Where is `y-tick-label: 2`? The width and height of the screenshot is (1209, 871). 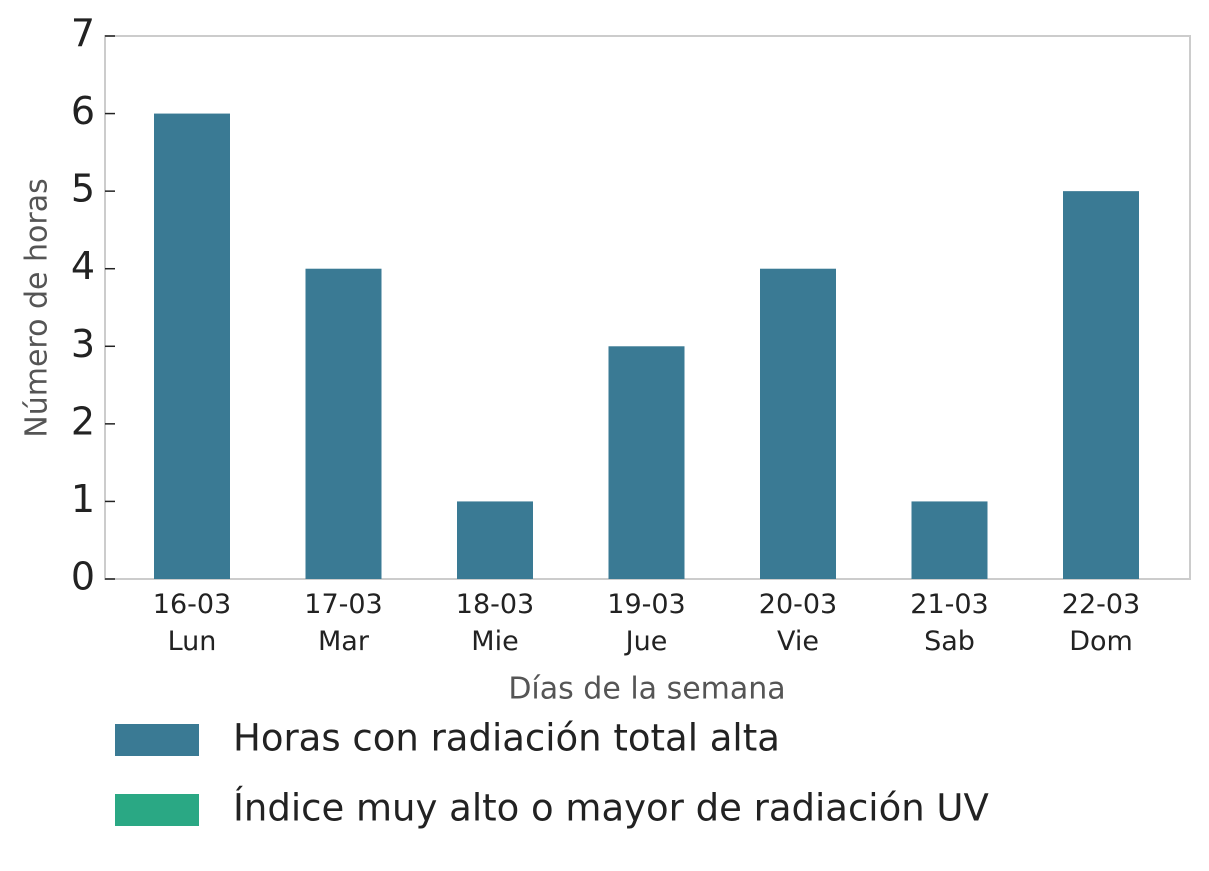
y-tick-label: 2 is located at coordinates (83, 421).